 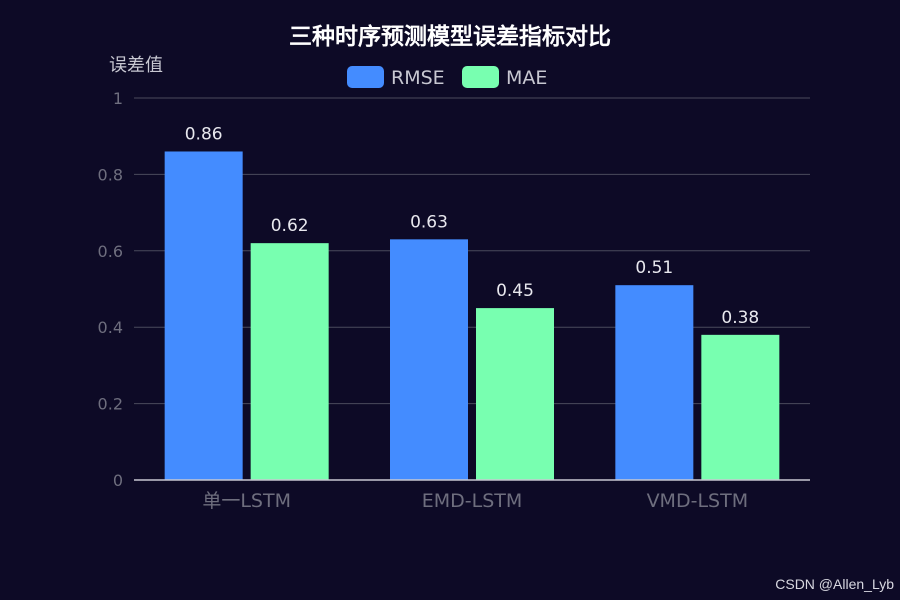 I want to click on y-tick-label: 0.6, so click(x=110, y=251).